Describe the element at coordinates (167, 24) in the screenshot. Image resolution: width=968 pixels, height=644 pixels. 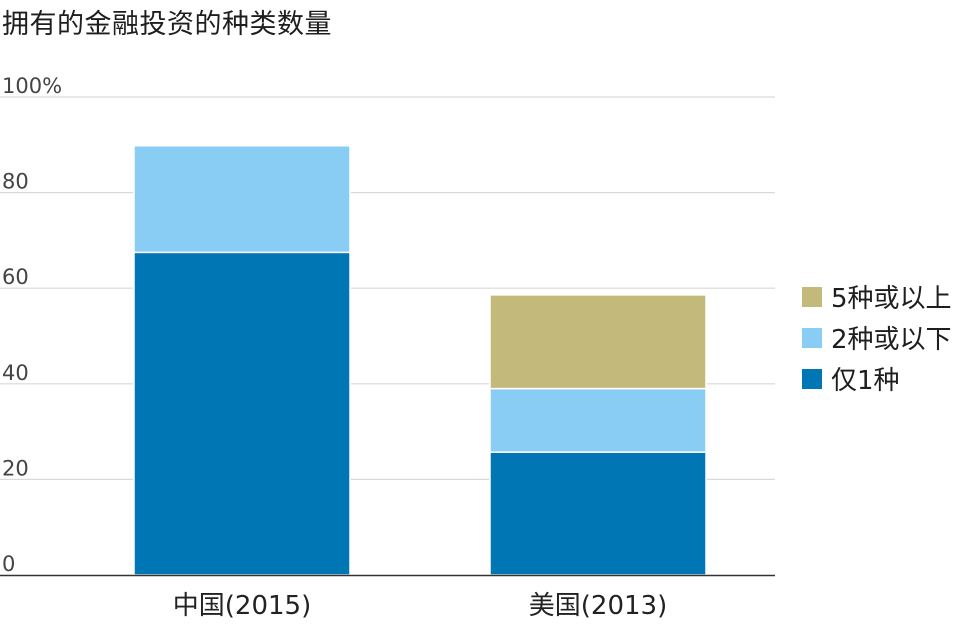
I see `chart-title: 拥有的金融投资的种类数量` at that location.